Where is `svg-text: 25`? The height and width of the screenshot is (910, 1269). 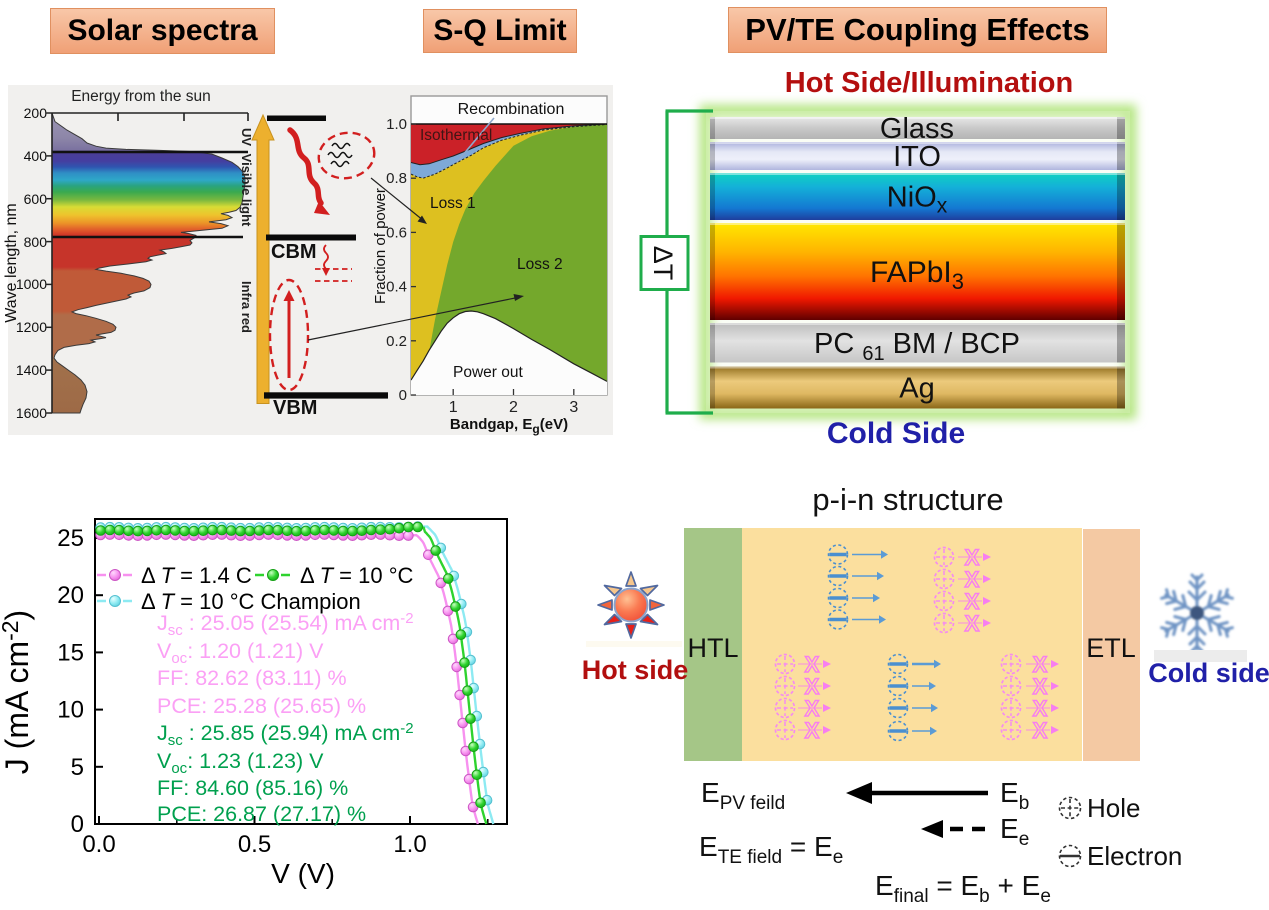 svg-text: 25 is located at coordinates (70, 538).